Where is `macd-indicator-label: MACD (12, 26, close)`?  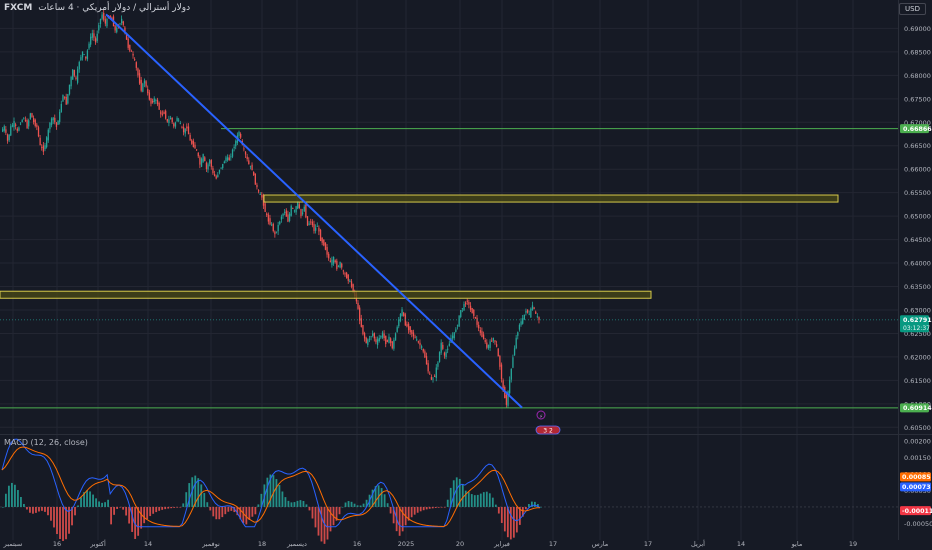
macd-indicator-label: MACD (12, 26, close) is located at coordinates (46, 442).